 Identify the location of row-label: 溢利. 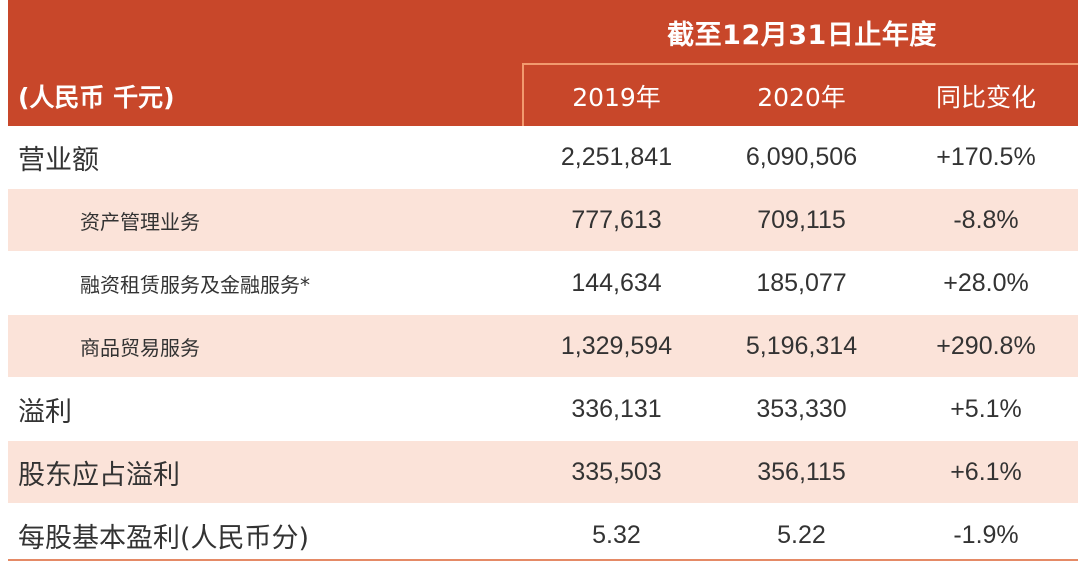
(45, 412).